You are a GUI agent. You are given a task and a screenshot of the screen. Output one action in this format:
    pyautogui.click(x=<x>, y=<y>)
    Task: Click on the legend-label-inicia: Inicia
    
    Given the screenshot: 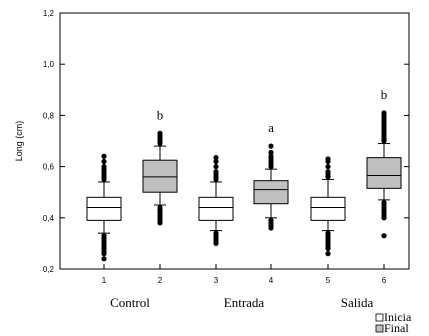 What is the action you would take?
    pyautogui.click(x=398, y=317)
    